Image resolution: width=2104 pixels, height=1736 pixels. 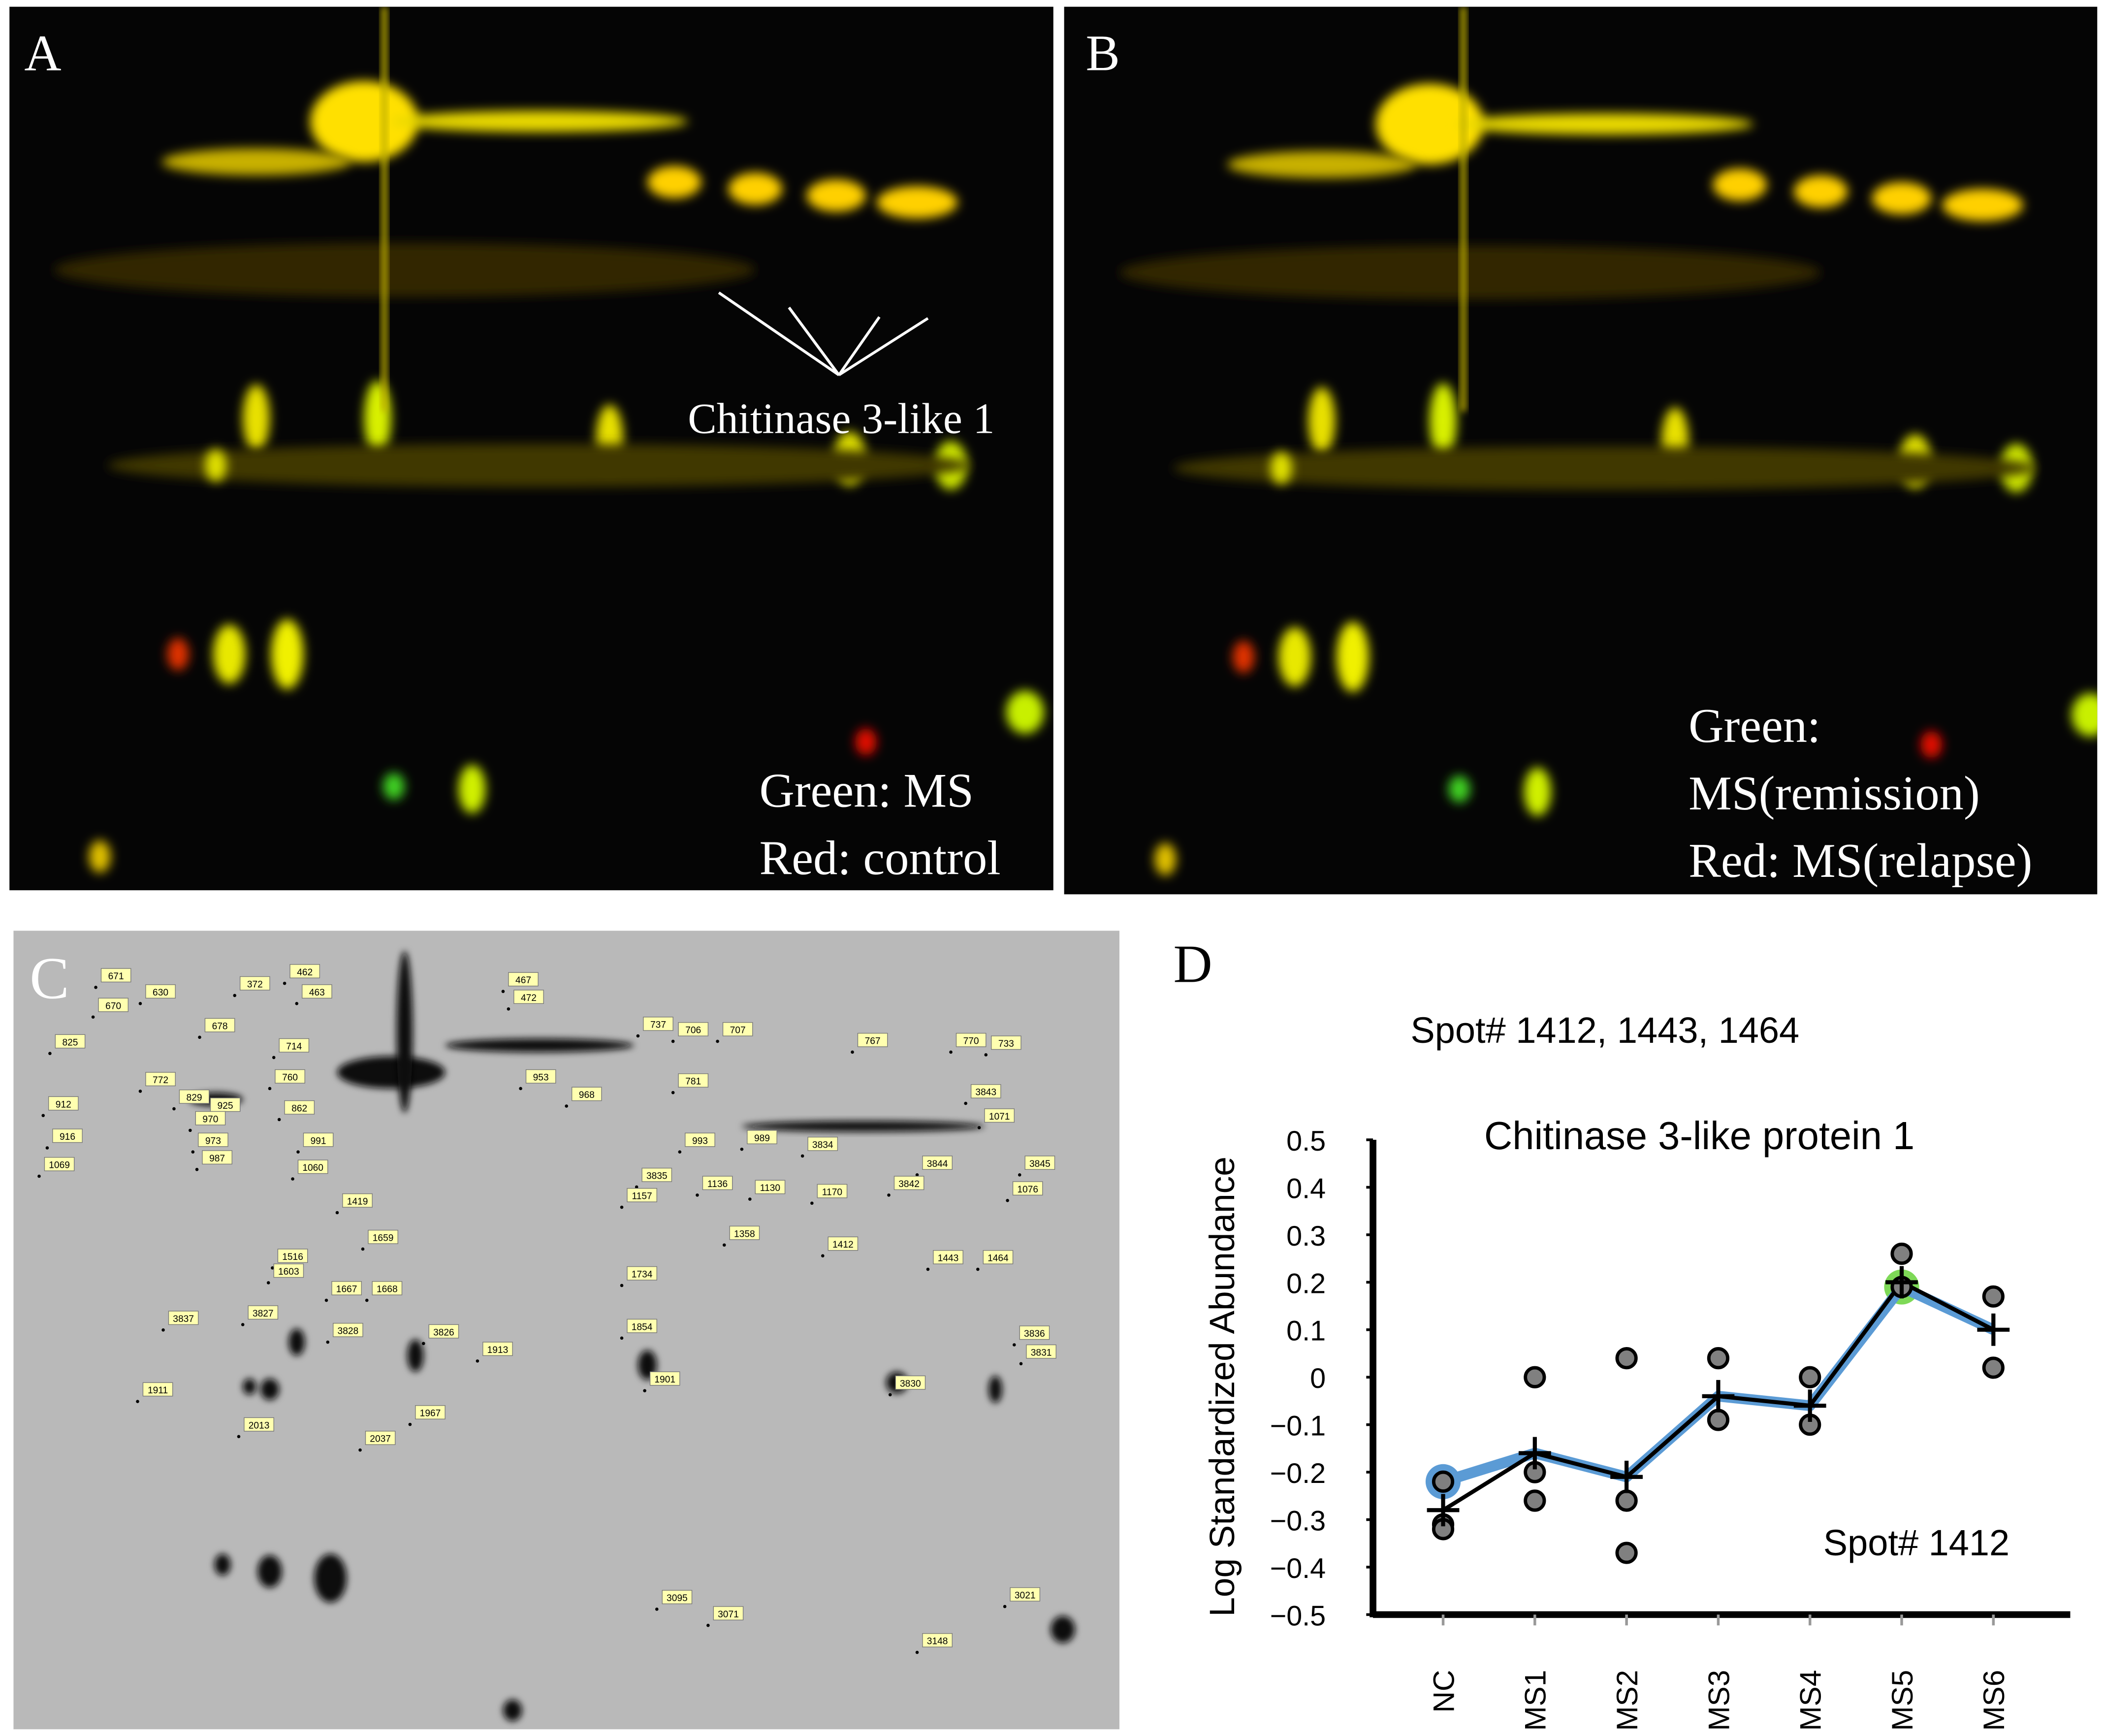 I want to click on spot-label: 1659, so click(x=383, y=1239).